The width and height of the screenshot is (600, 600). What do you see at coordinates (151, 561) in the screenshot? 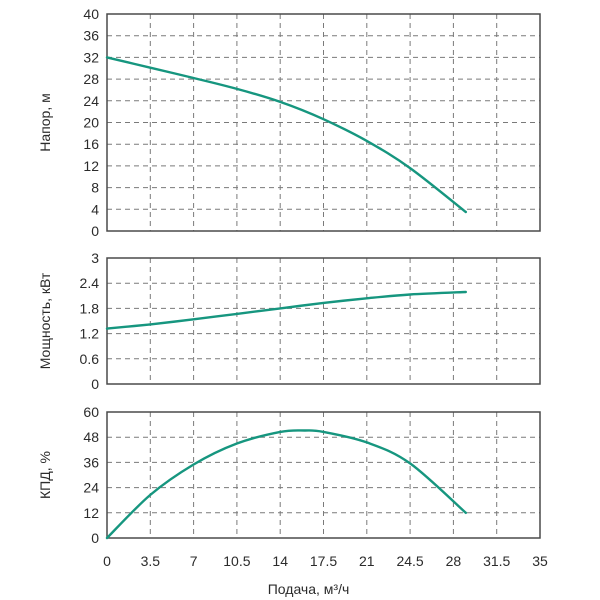
I see `x-tick-label: 3.5` at bounding box center [151, 561].